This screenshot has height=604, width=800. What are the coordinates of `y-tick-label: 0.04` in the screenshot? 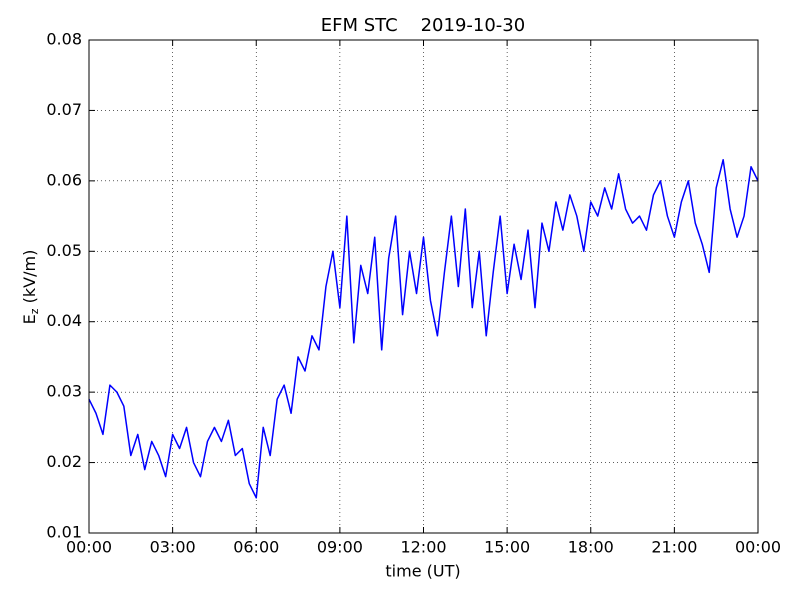 It's located at (64, 320).